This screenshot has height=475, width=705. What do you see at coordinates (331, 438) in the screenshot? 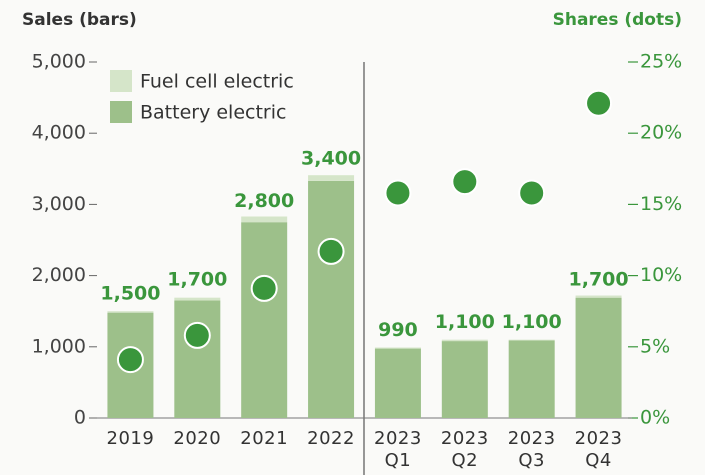
I see `x-tick-label: 2022` at bounding box center [331, 438].